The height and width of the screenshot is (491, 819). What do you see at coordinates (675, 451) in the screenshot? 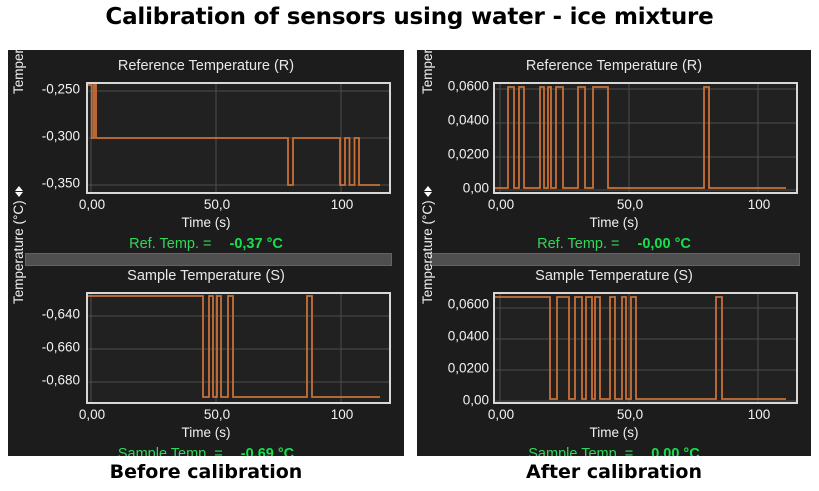
I see `readout-value: 0,00 °C` at bounding box center [675, 451].